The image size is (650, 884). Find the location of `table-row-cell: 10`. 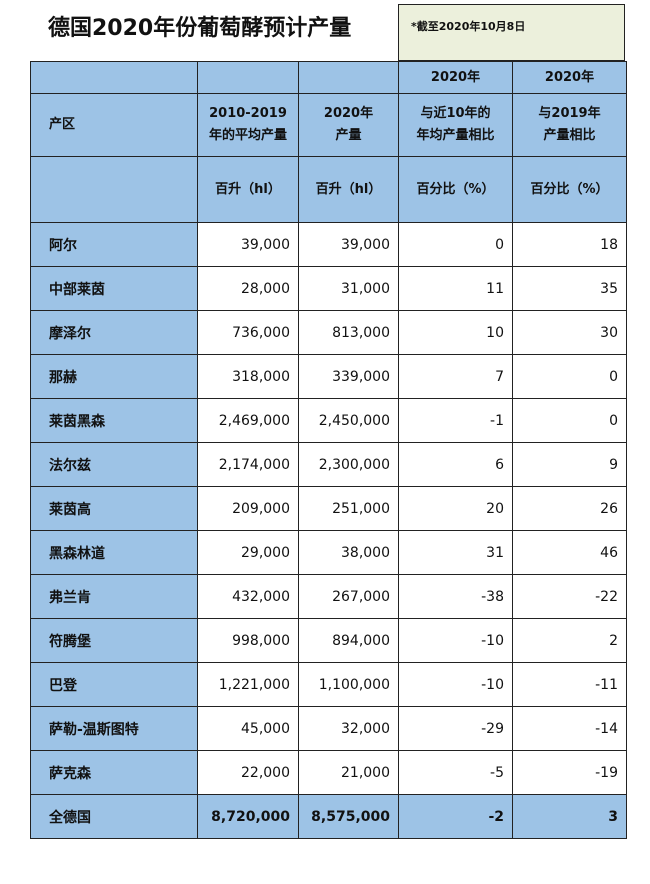

table-row-cell: 10 is located at coordinates (455, 332).